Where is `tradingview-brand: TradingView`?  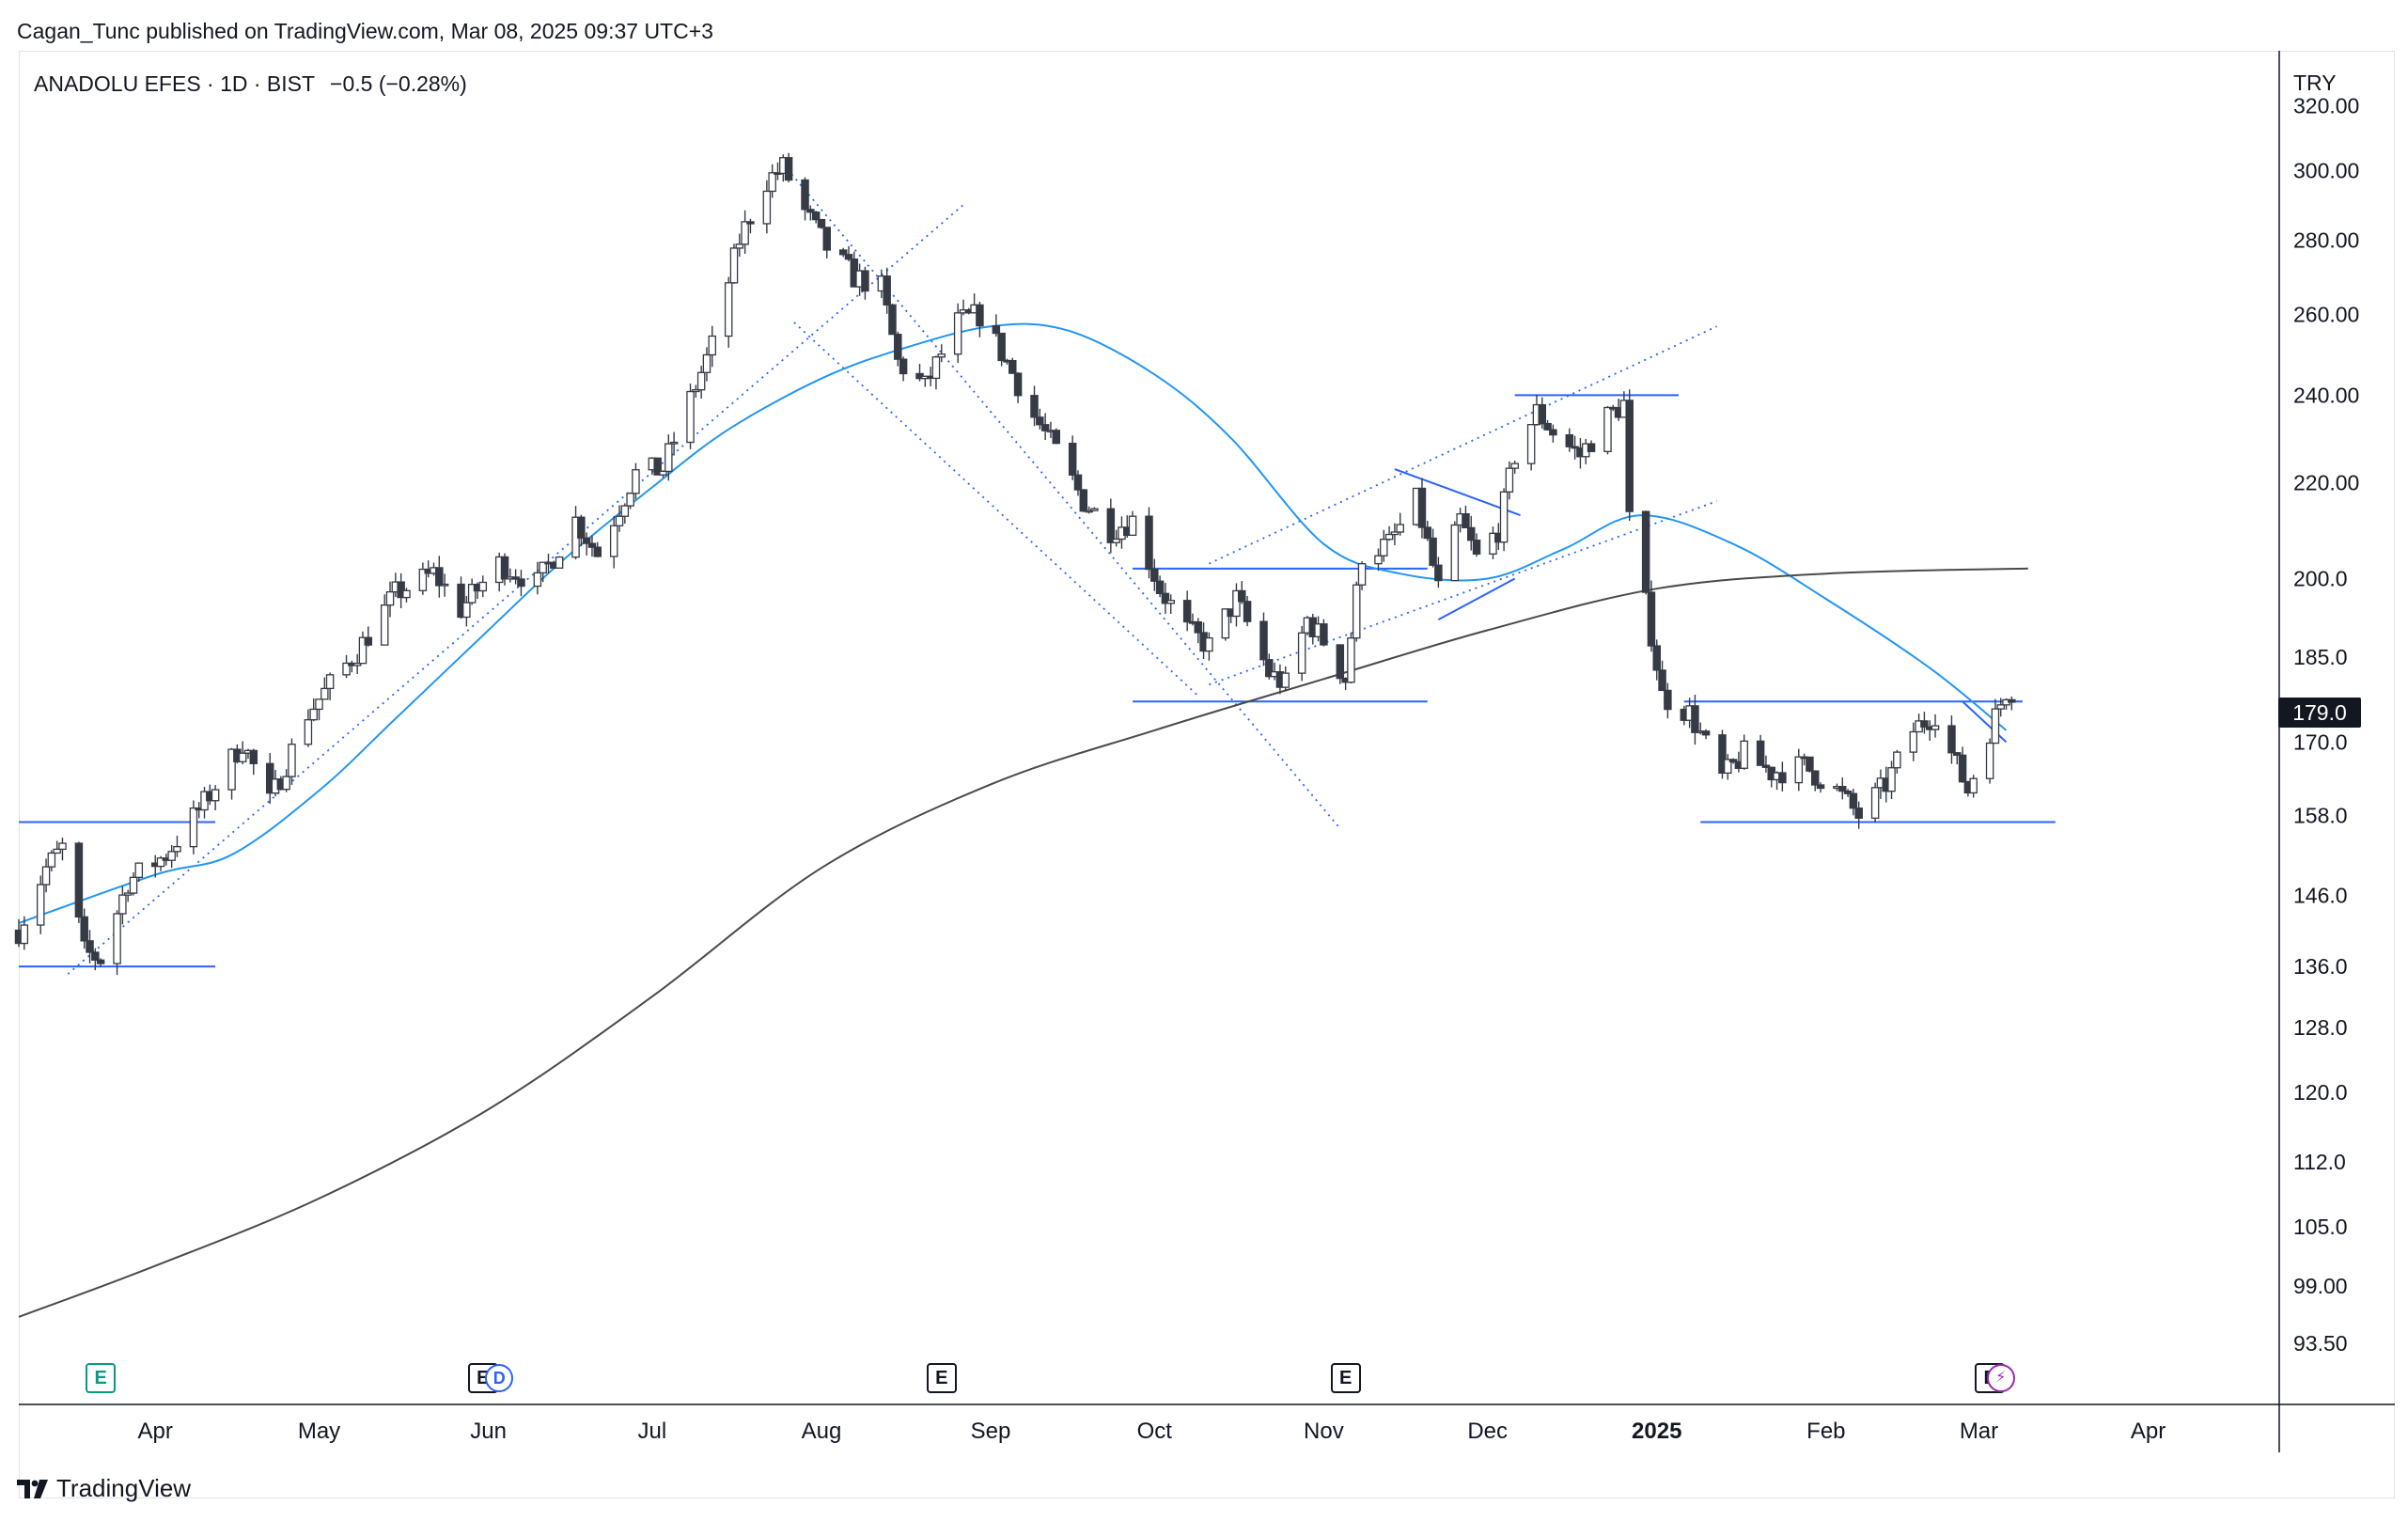 tradingview-brand: TradingView is located at coordinates (104, 1489).